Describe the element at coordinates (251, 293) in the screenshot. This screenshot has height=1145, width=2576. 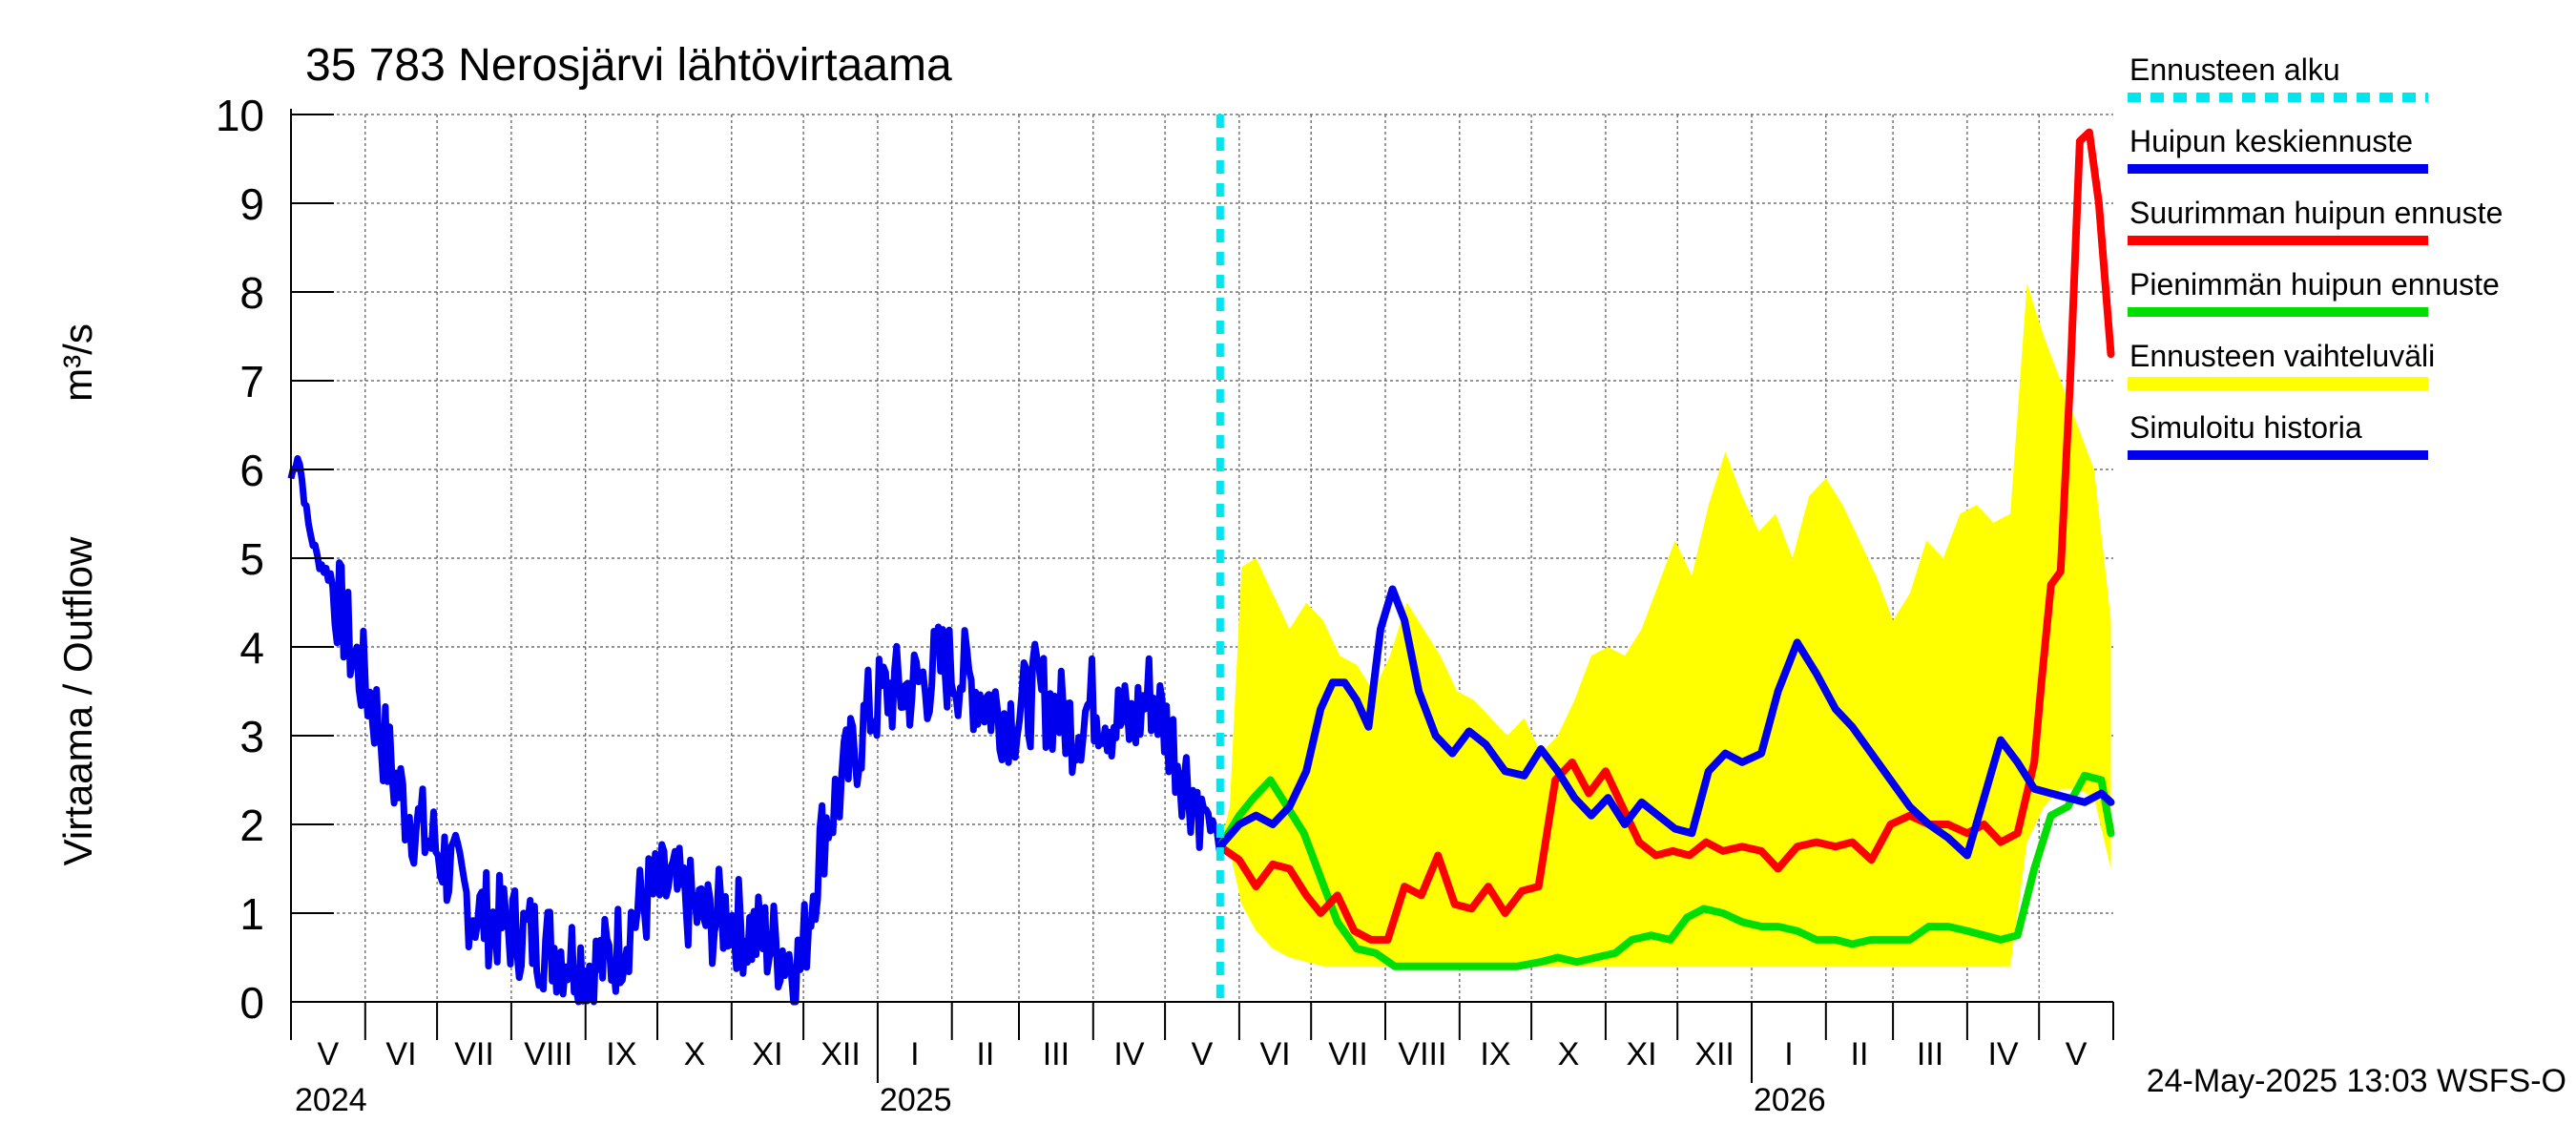
I see `y-tick-label: 8` at that location.